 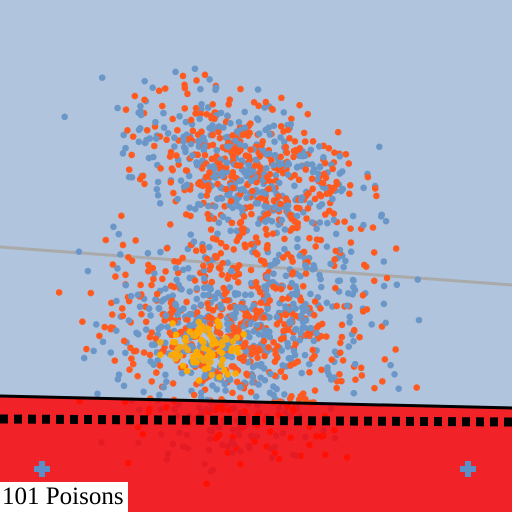 What do you see at coordinates (256, 402) in the screenshot?
I see `zone-edge` at bounding box center [256, 402].